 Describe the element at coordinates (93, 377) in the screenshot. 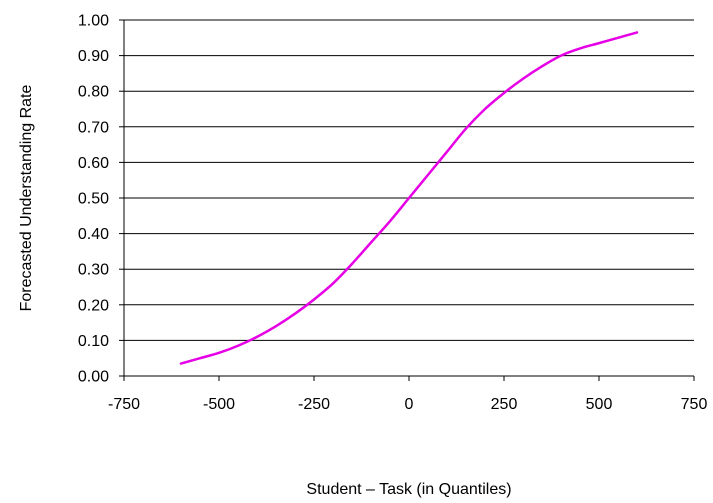

I see `y-tick-label-0: 0.00` at that location.